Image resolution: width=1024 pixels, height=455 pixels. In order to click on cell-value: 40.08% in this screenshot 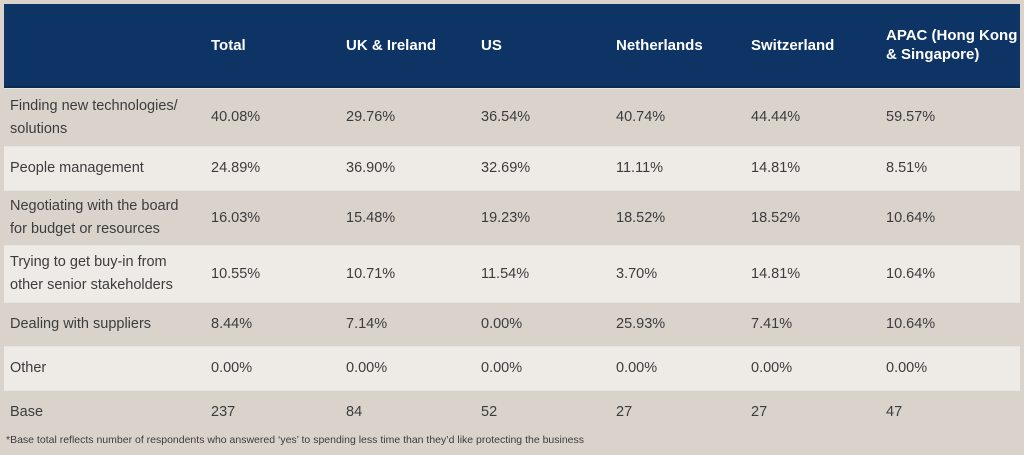, I will do `click(236, 117)`.